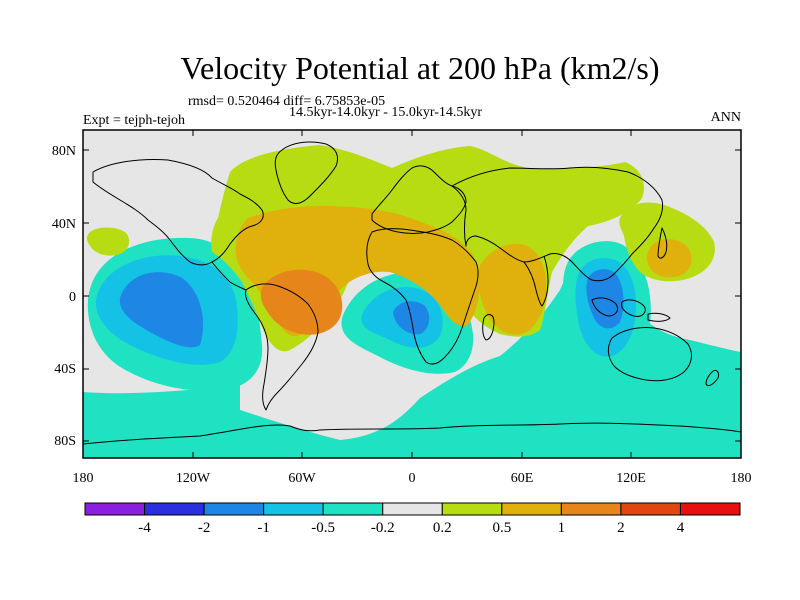 Image resolution: width=800 pixels, height=600 pixels. I want to click on lat-label-80s: 80S, so click(65, 441).